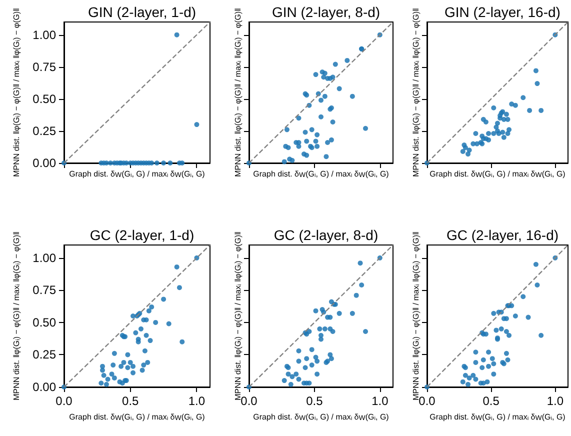  Describe the element at coordinates (502, 235) in the screenshot. I see `chart-title: GC (2-layer, 16-d)` at that location.